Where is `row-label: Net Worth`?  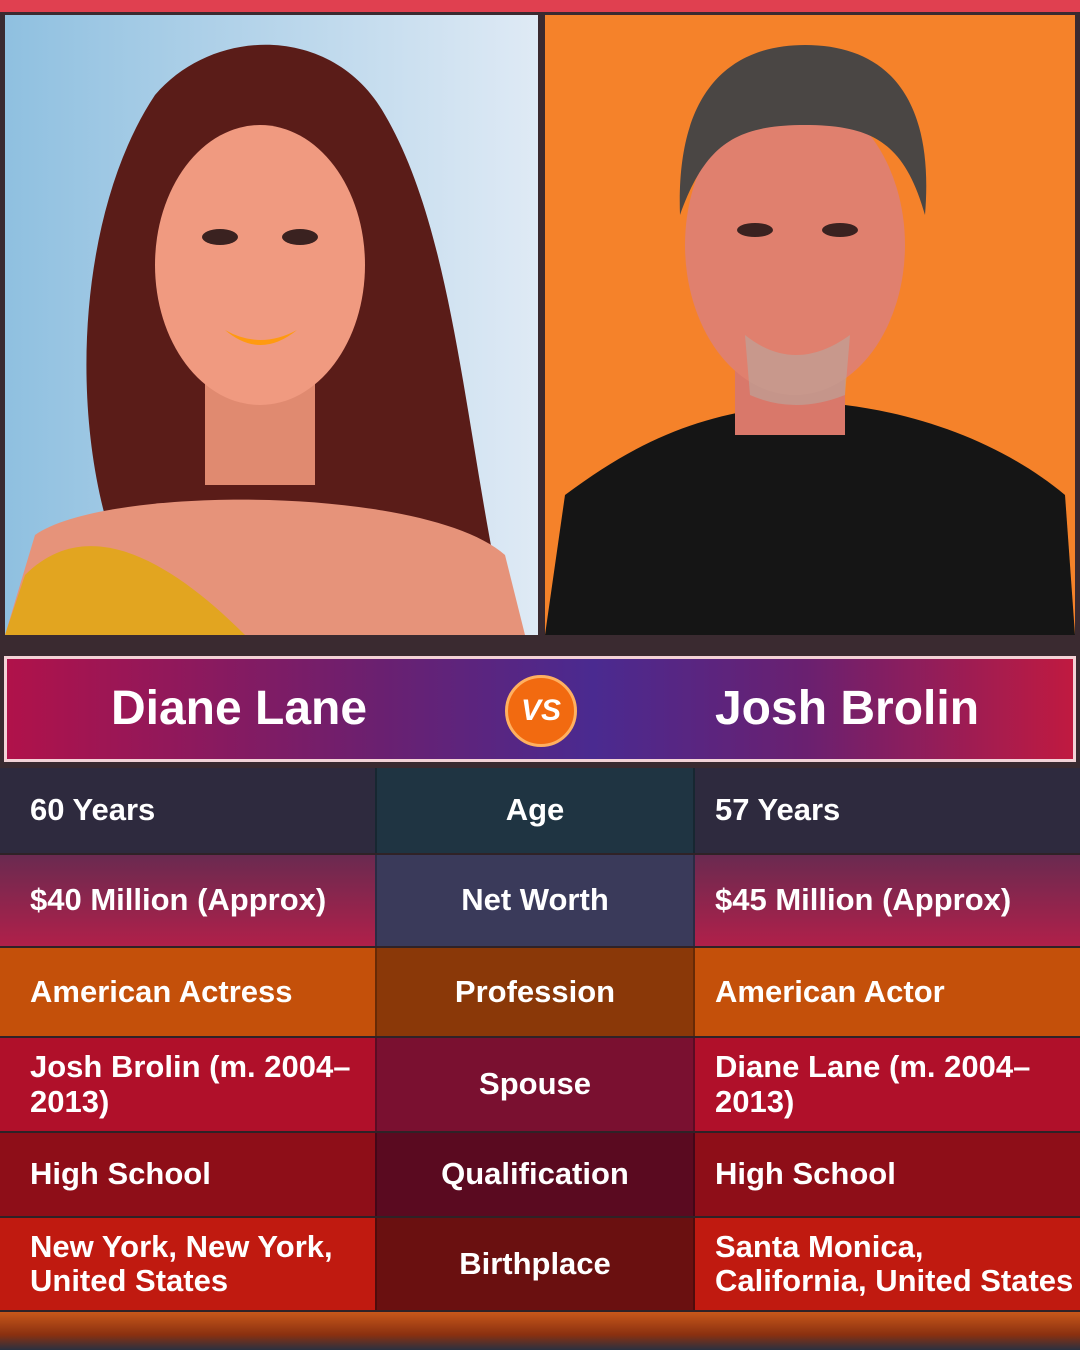 row-label: Net Worth is located at coordinates (535, 900).